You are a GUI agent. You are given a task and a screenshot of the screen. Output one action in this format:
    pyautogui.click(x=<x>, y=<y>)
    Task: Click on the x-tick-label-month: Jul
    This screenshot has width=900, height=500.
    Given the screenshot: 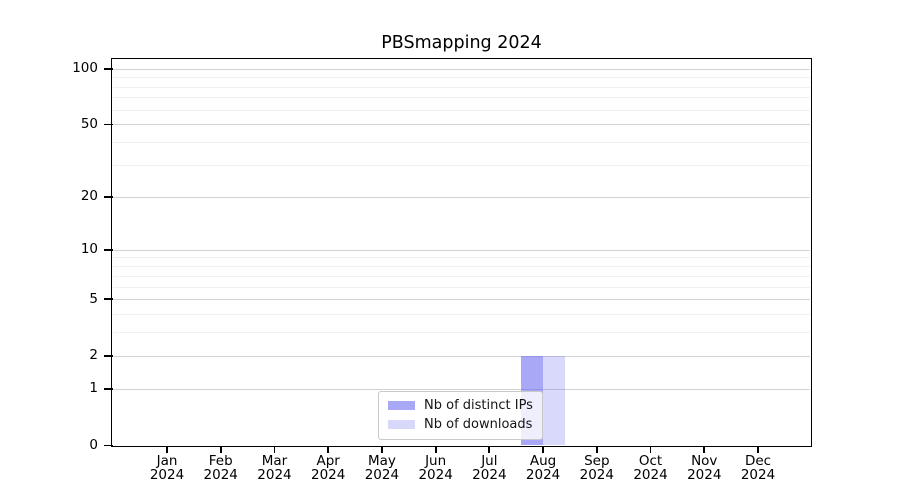 What is the action you would take?
    pyautogui.click(x=489, y=460)
    